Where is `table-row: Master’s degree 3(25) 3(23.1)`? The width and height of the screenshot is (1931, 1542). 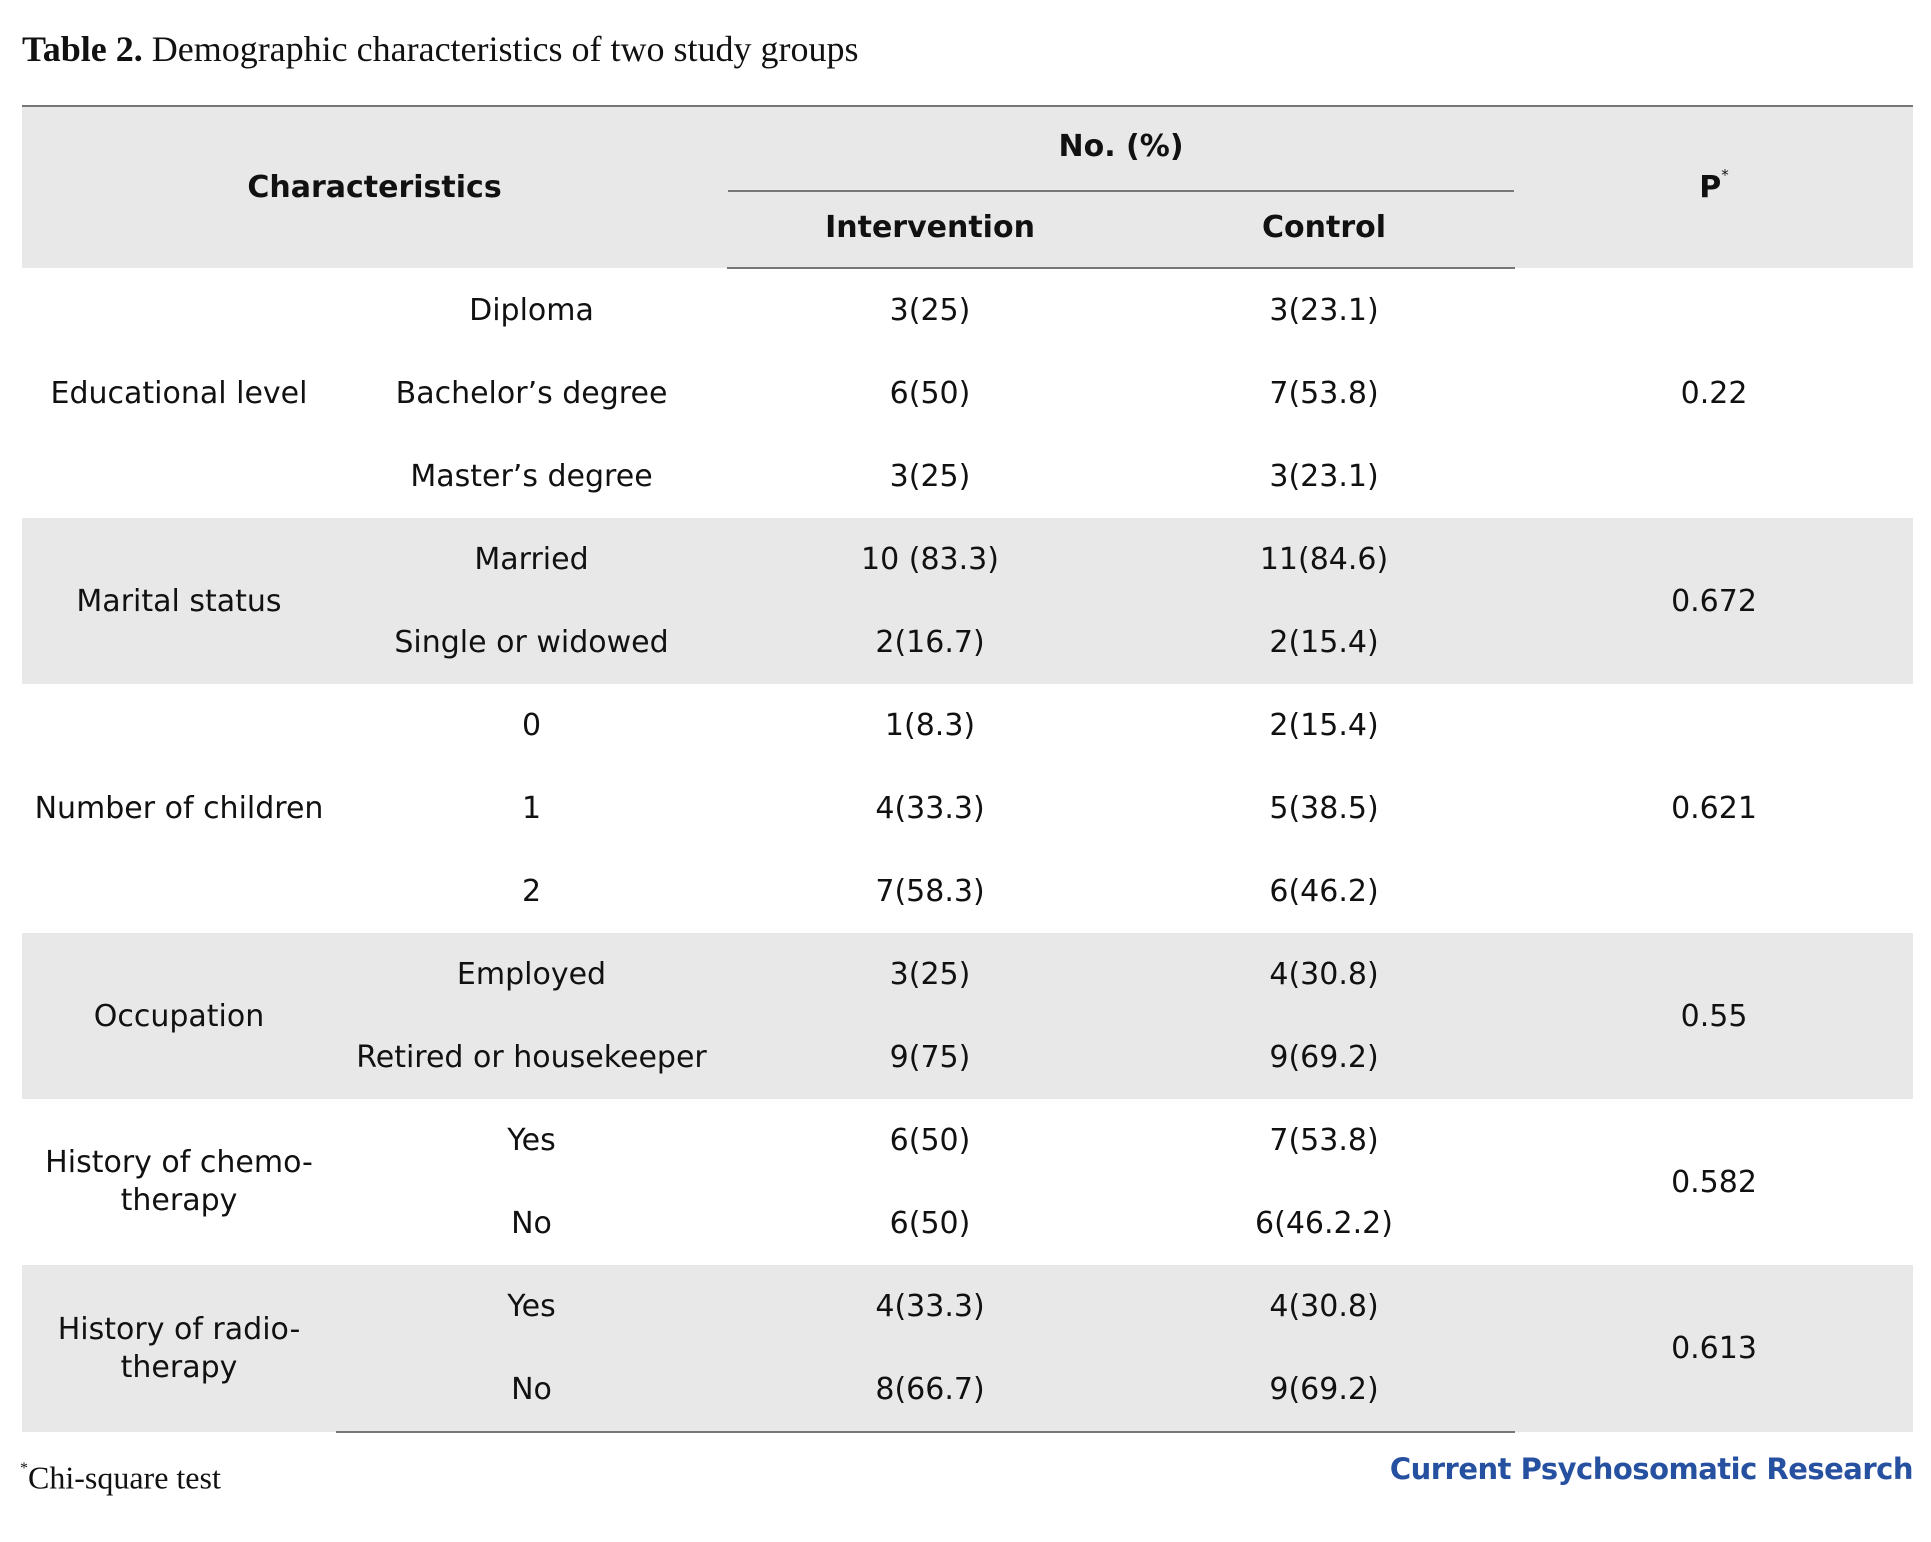
table-row: Master’s degree 3(25) 3(23.1) is located at coordinates (967, 476).